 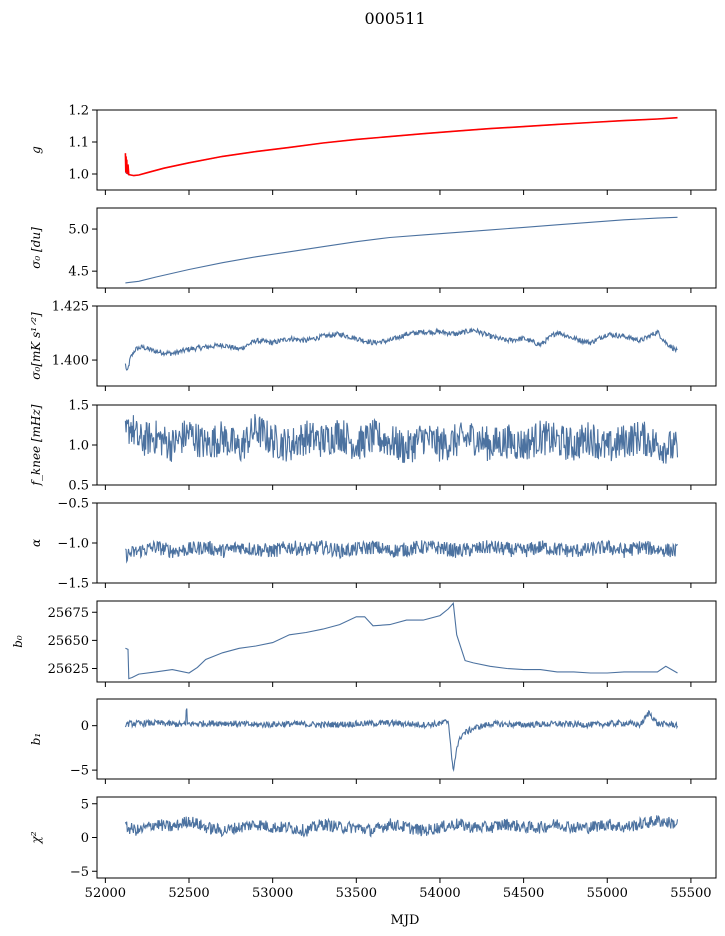 What do you see at coordinates (70, 307) in the screenshot?
I see `y-tick-label: 1.425` at bounding box center [70, 307].